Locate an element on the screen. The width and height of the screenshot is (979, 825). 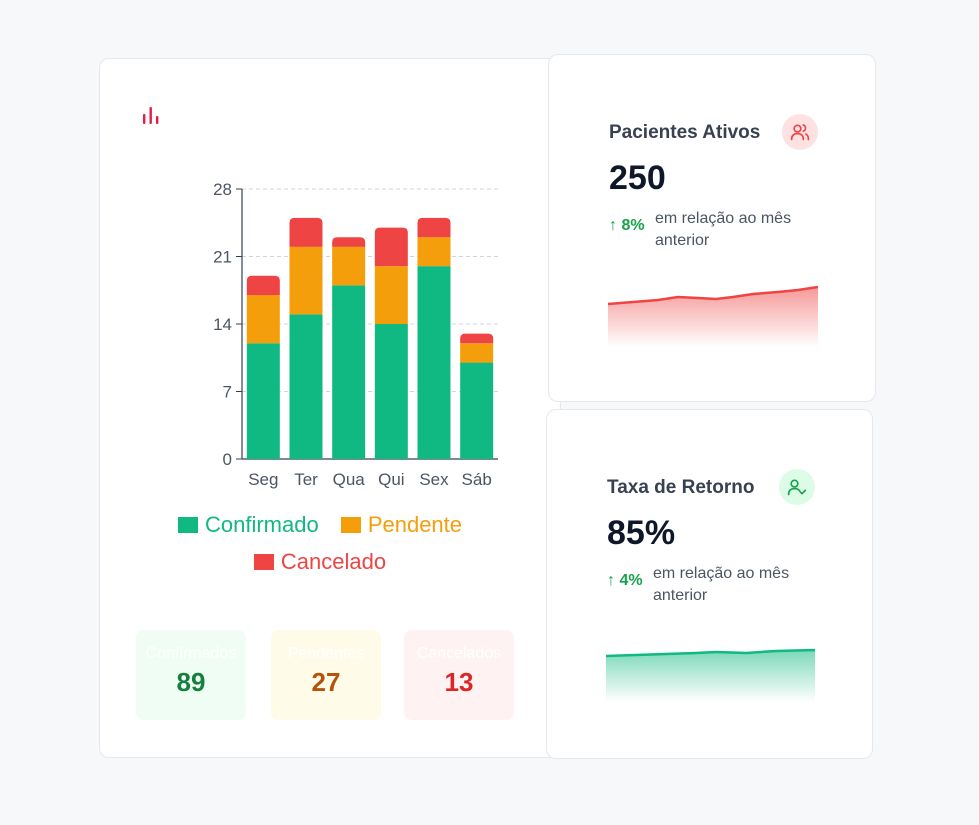
x-tick-label: Ter is located at coordinates (306, 479).